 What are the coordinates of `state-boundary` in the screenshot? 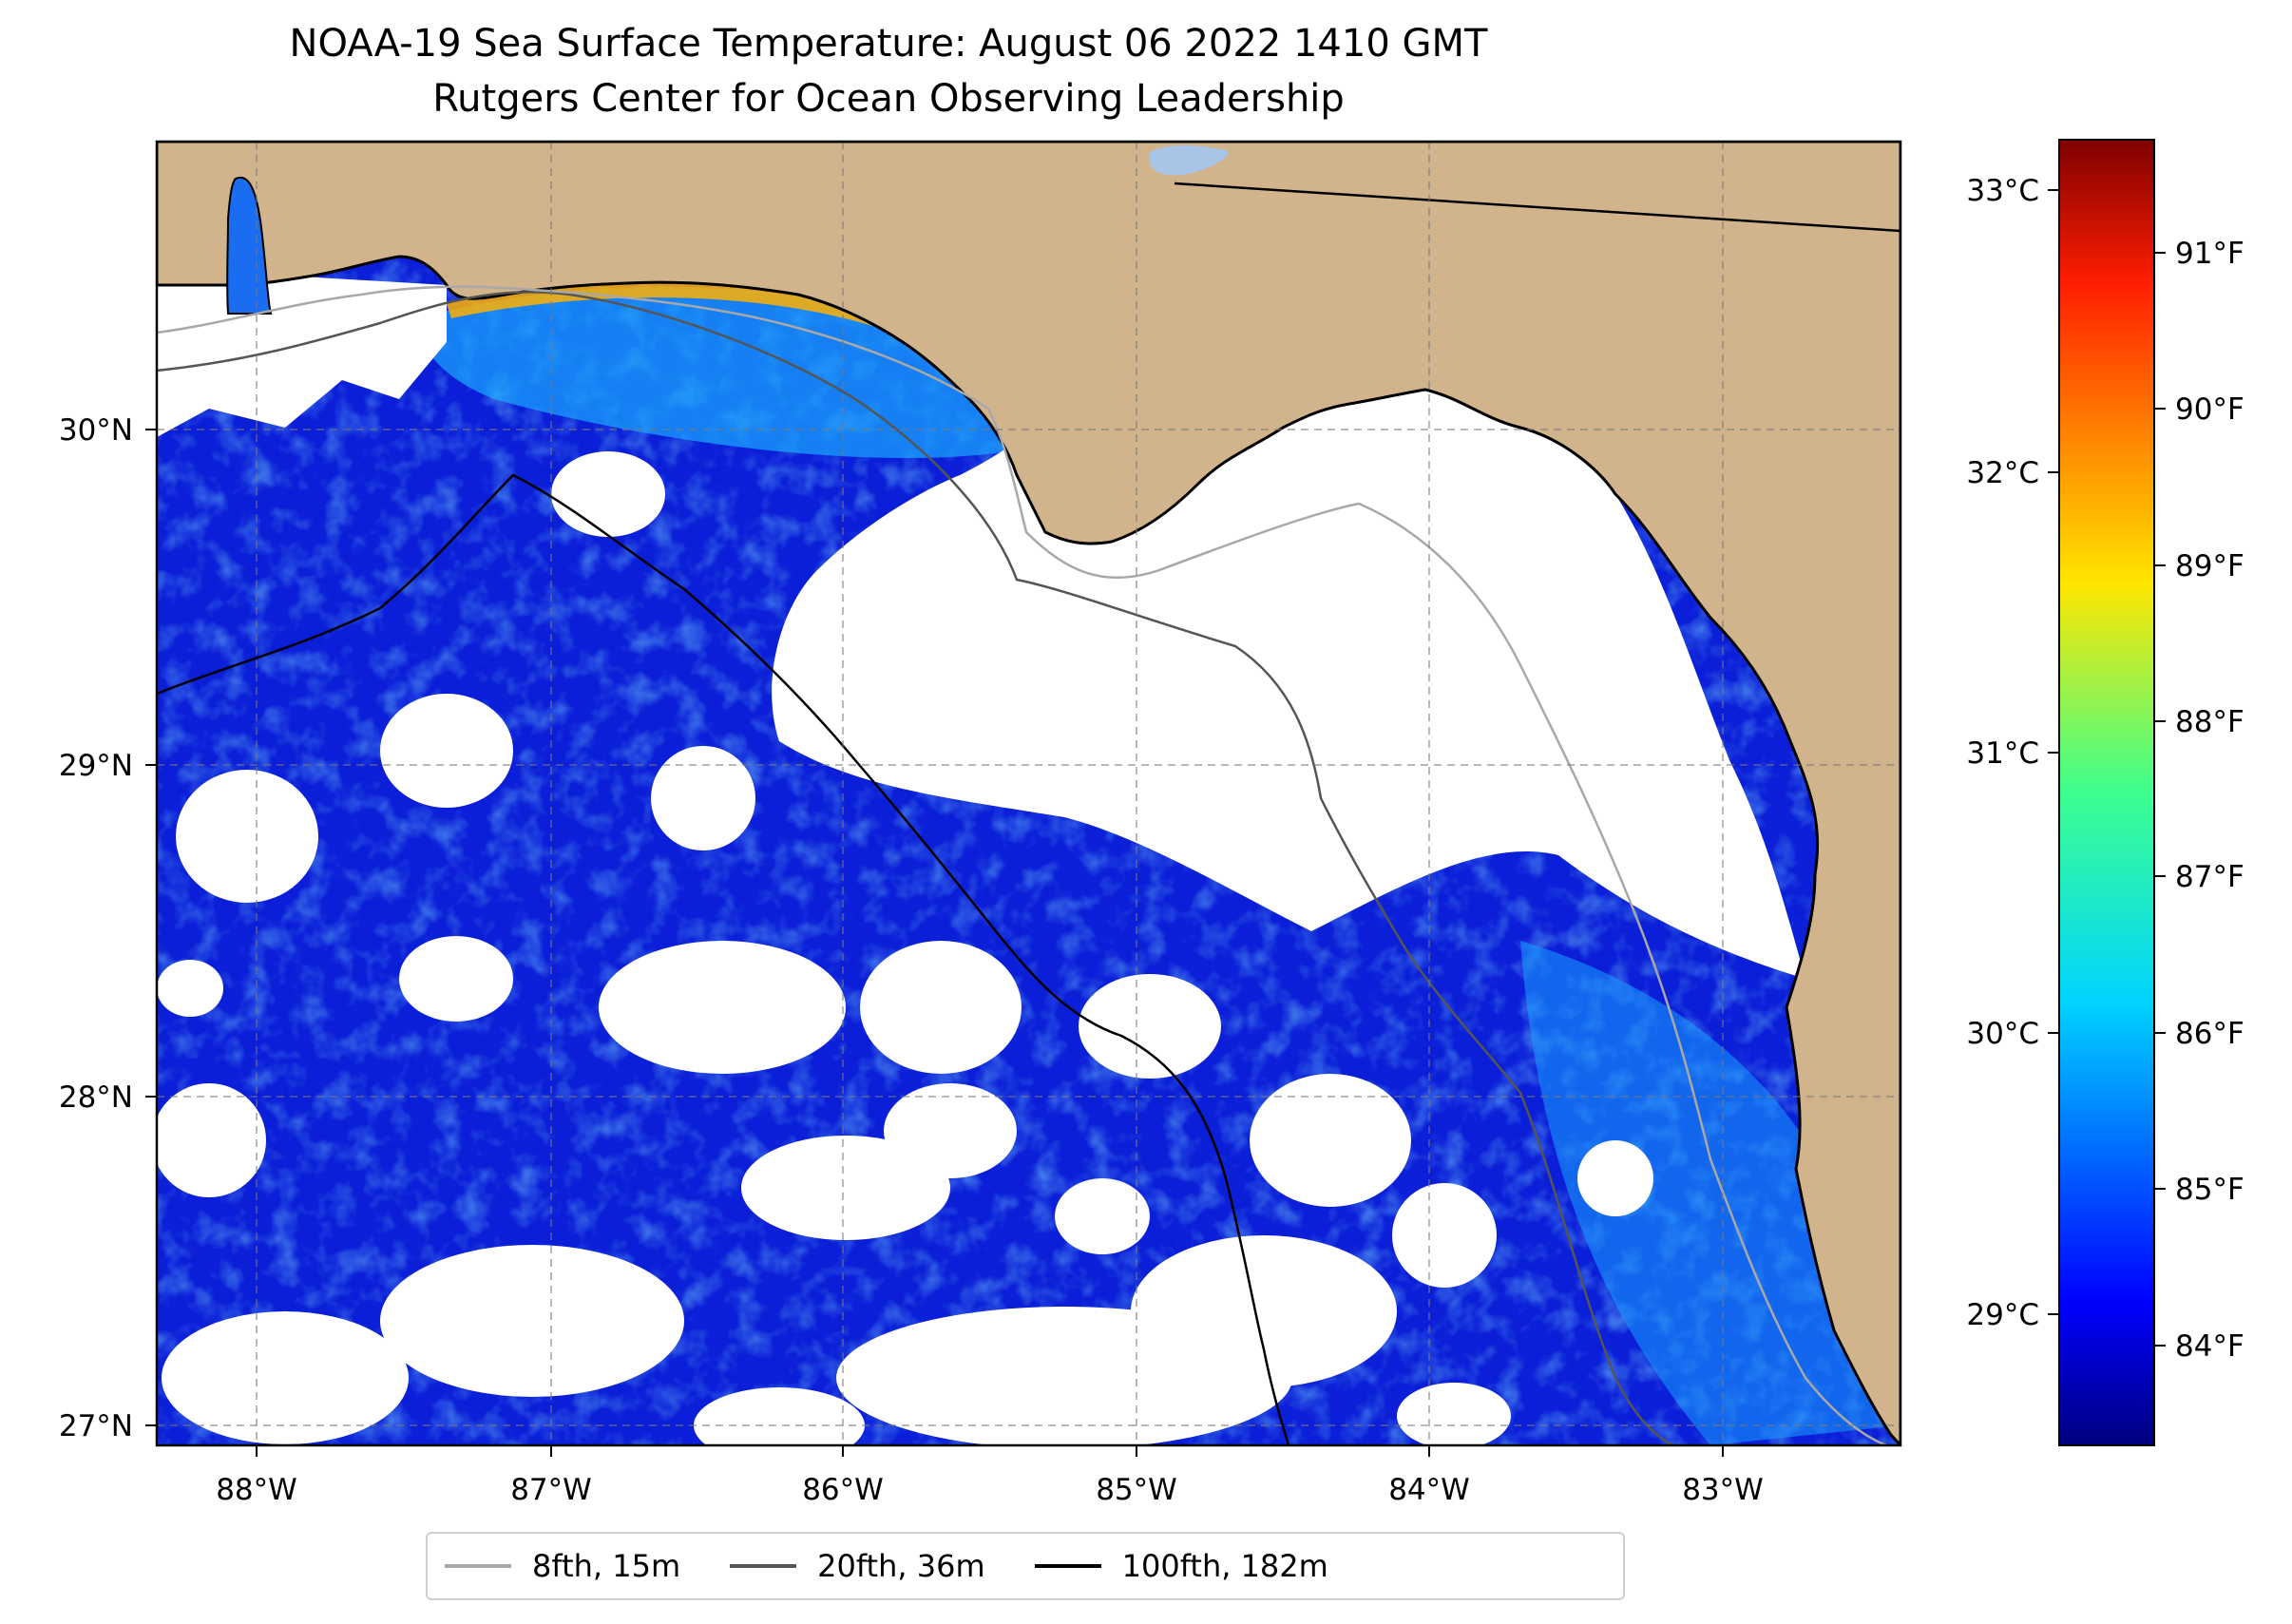 It's located at (1537, 207).